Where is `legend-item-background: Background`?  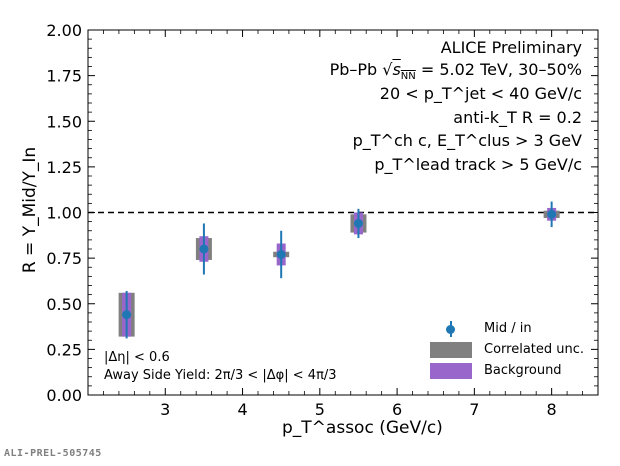
legend-item-background: Background is located at coordinates (507, 370).